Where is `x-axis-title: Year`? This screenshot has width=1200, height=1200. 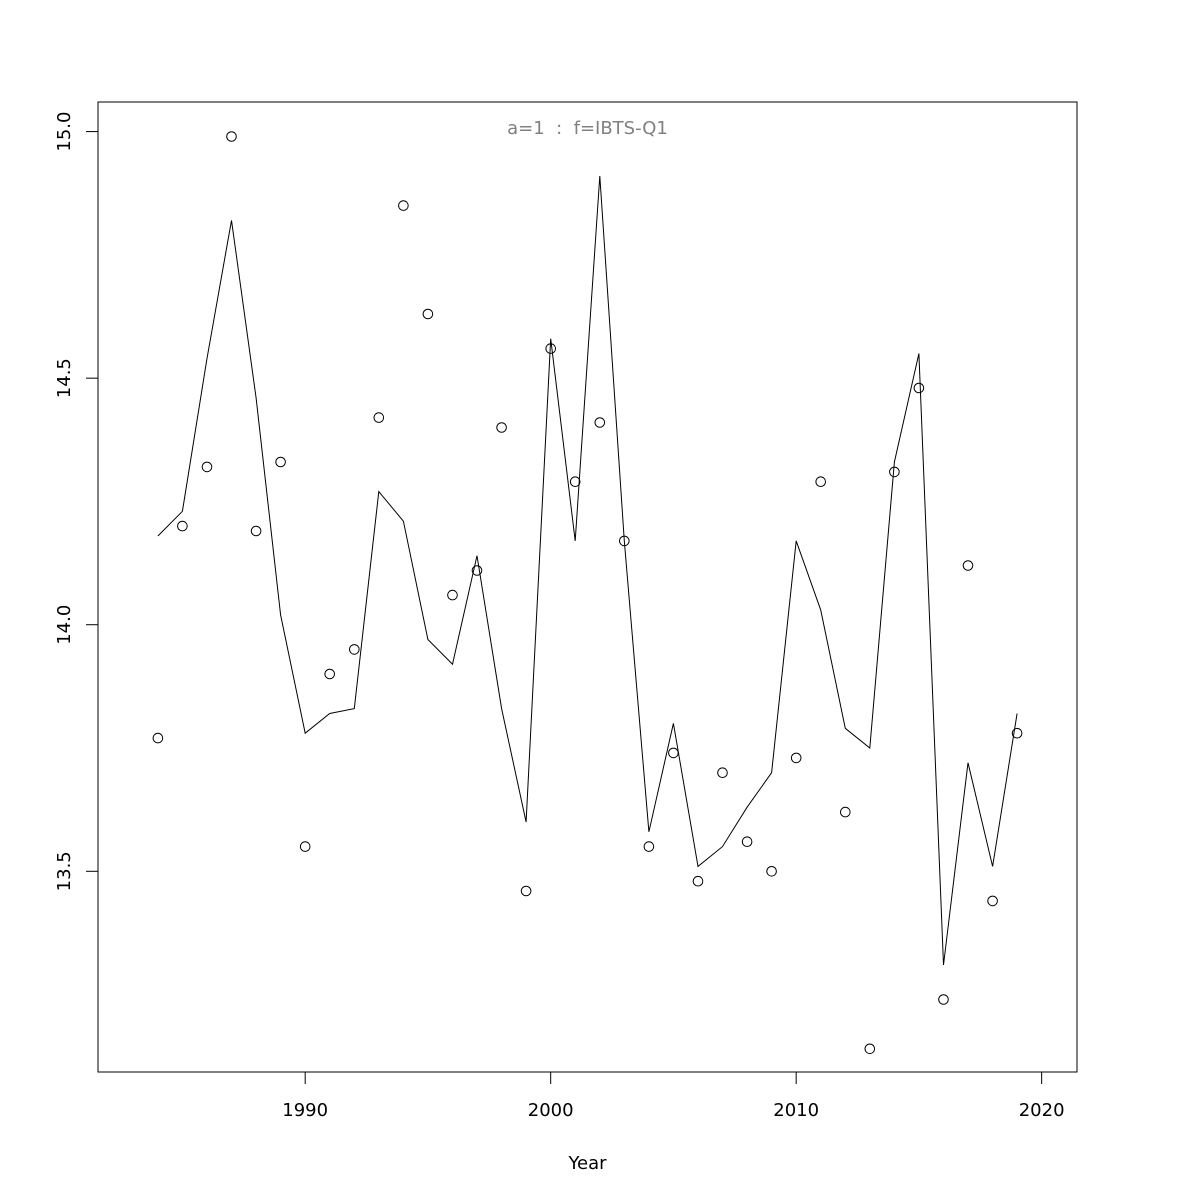 x-axis-title: Year is located at coordinates (587, 1163).